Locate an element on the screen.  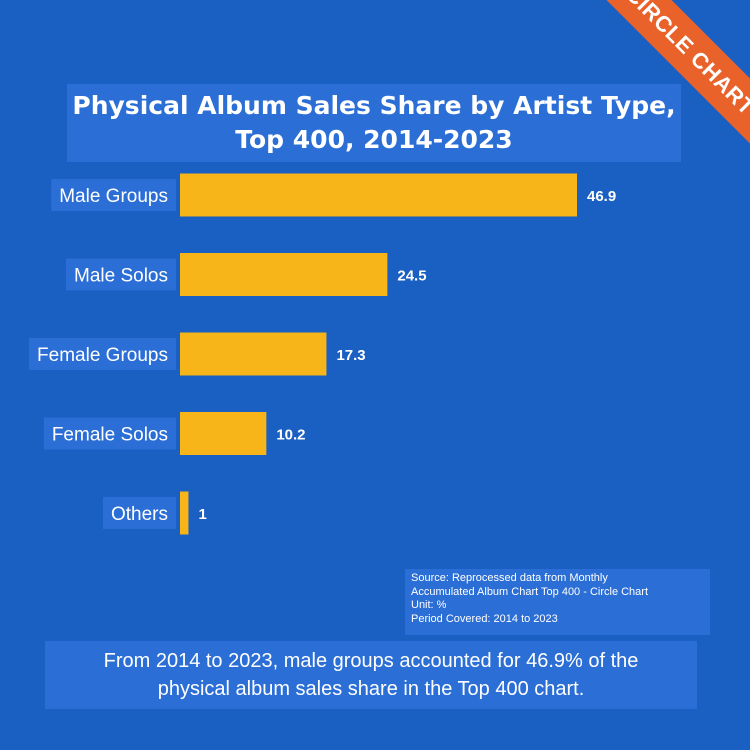
category-label: Male Solos is located at coordinates (121, 276).